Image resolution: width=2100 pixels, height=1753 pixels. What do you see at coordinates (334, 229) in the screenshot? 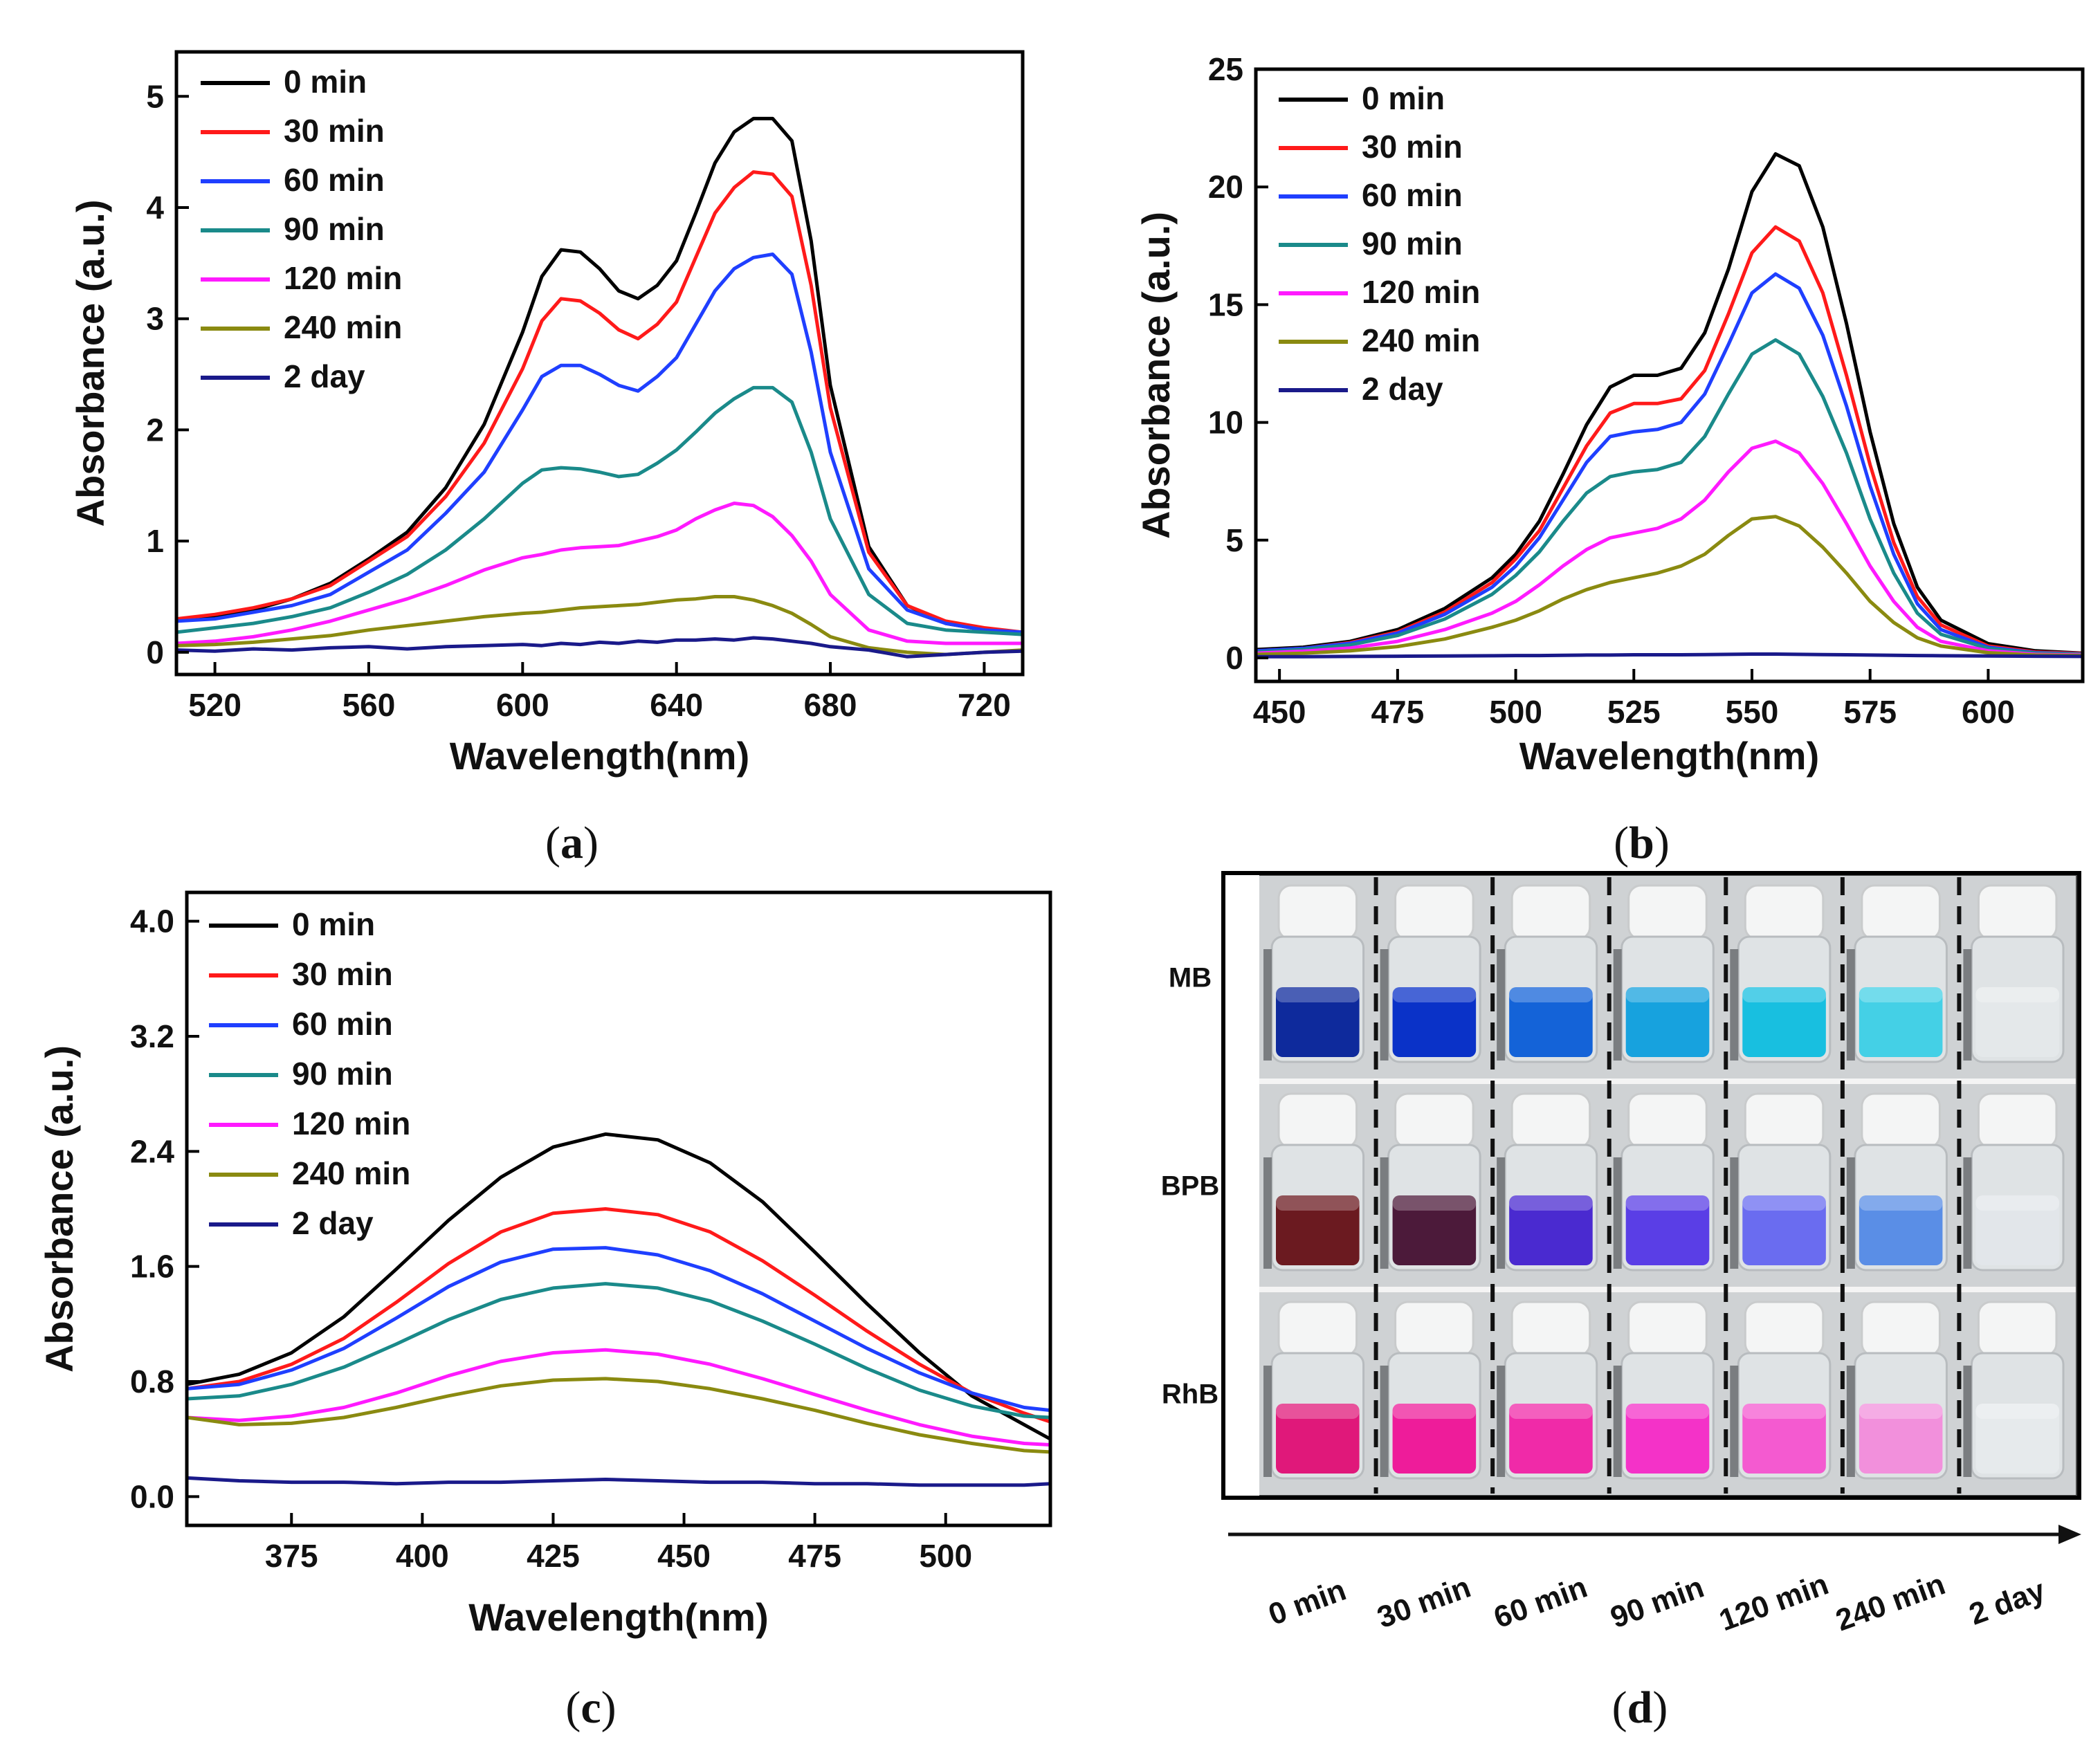
I see `legend-label: 90 min` at bounding box center [334, 229].